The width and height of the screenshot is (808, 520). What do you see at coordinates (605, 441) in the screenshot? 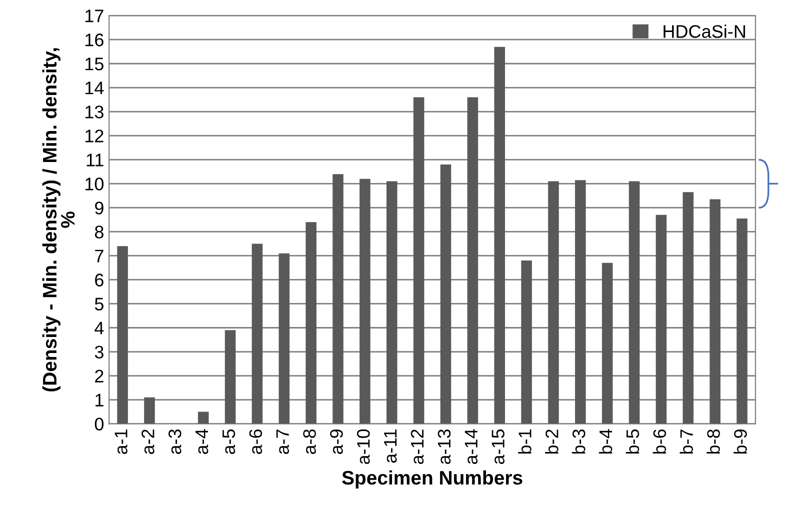
I see `x-tick-label: b-4` at bounding box center [605, 441].